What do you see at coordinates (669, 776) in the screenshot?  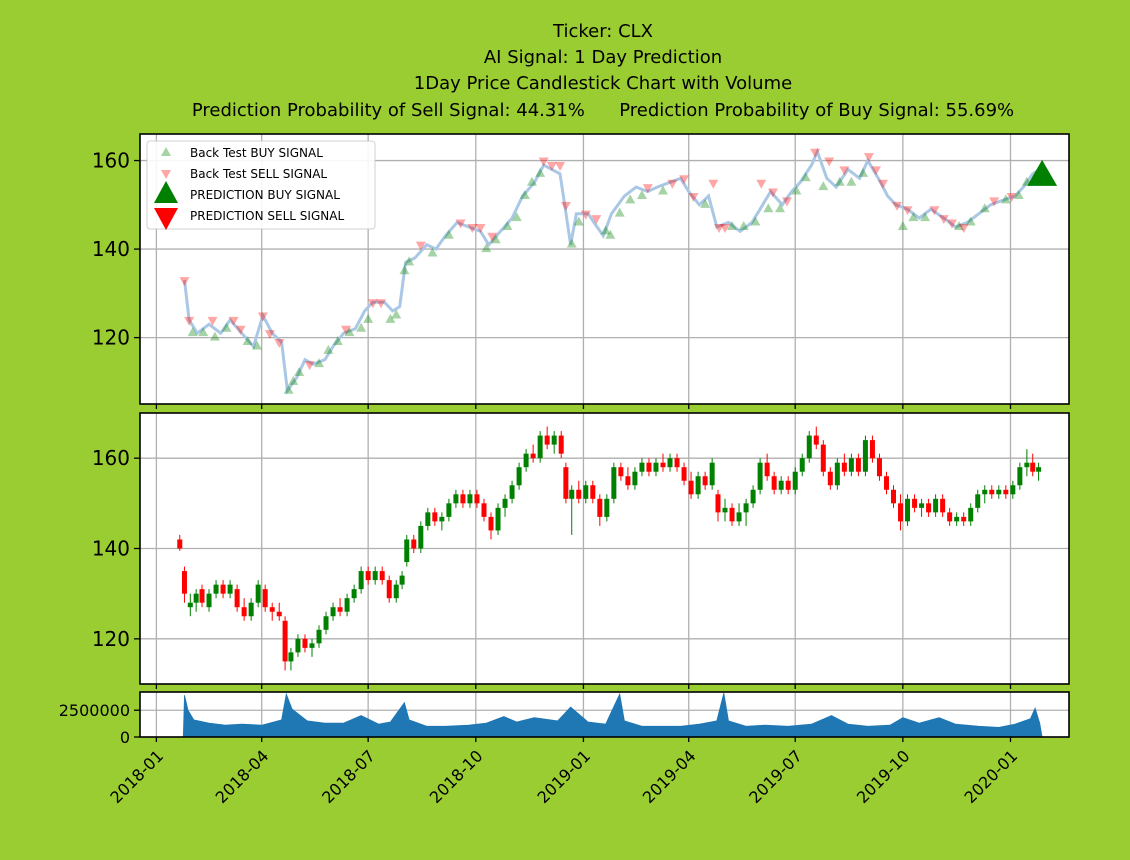 I see `xtick-label-2019-04: 2019-04` at bounding box center [669, 776].